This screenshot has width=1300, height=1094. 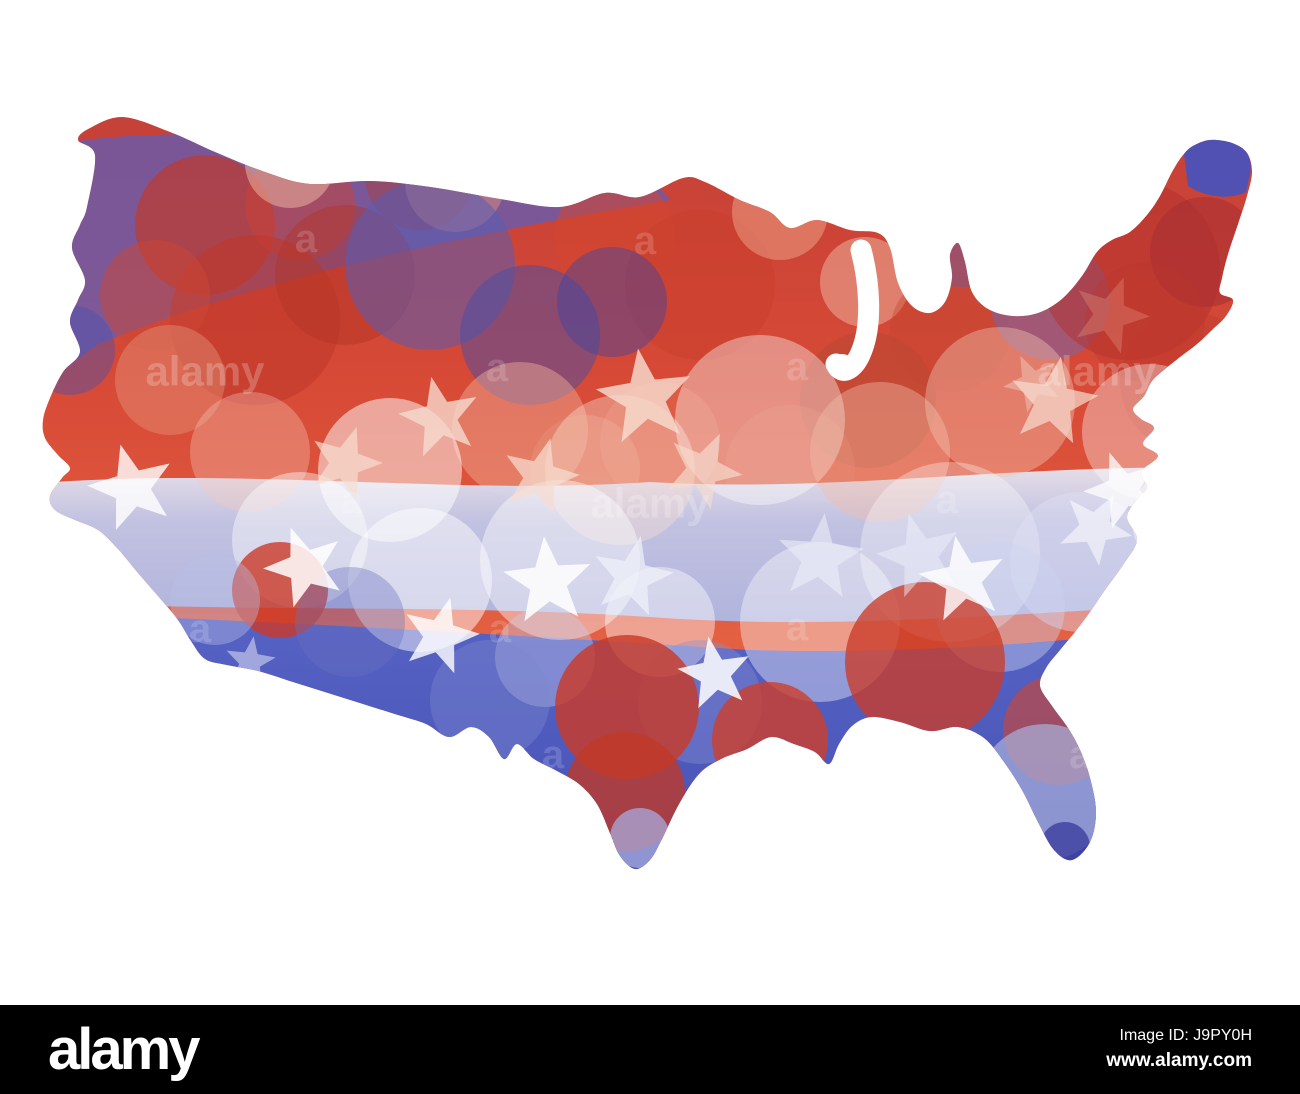 What do you see at coordinates (842, 366) in the screenshot?
I see `lake-michigan-drop` at bounding box center [842, 366].